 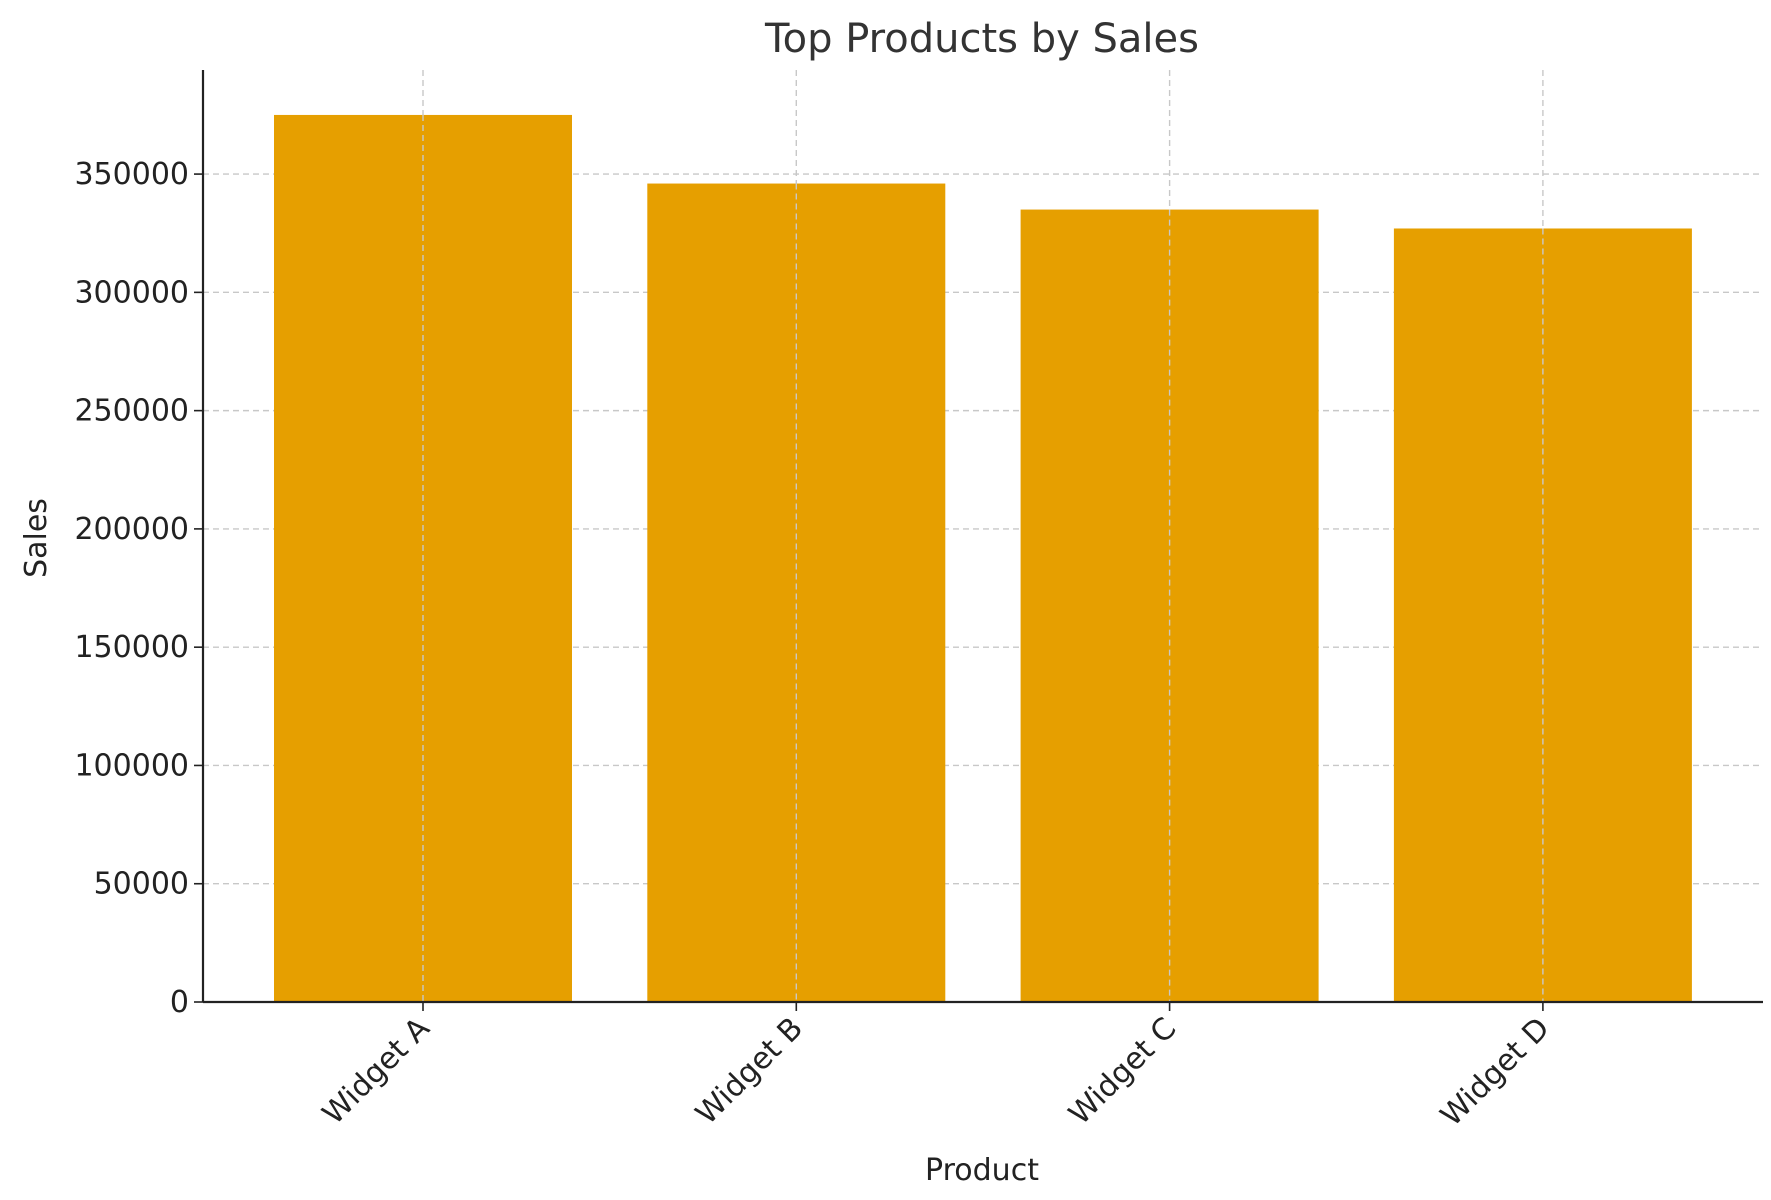 I want to click on y-tick-label: 300000, so click(x=131, y=292).